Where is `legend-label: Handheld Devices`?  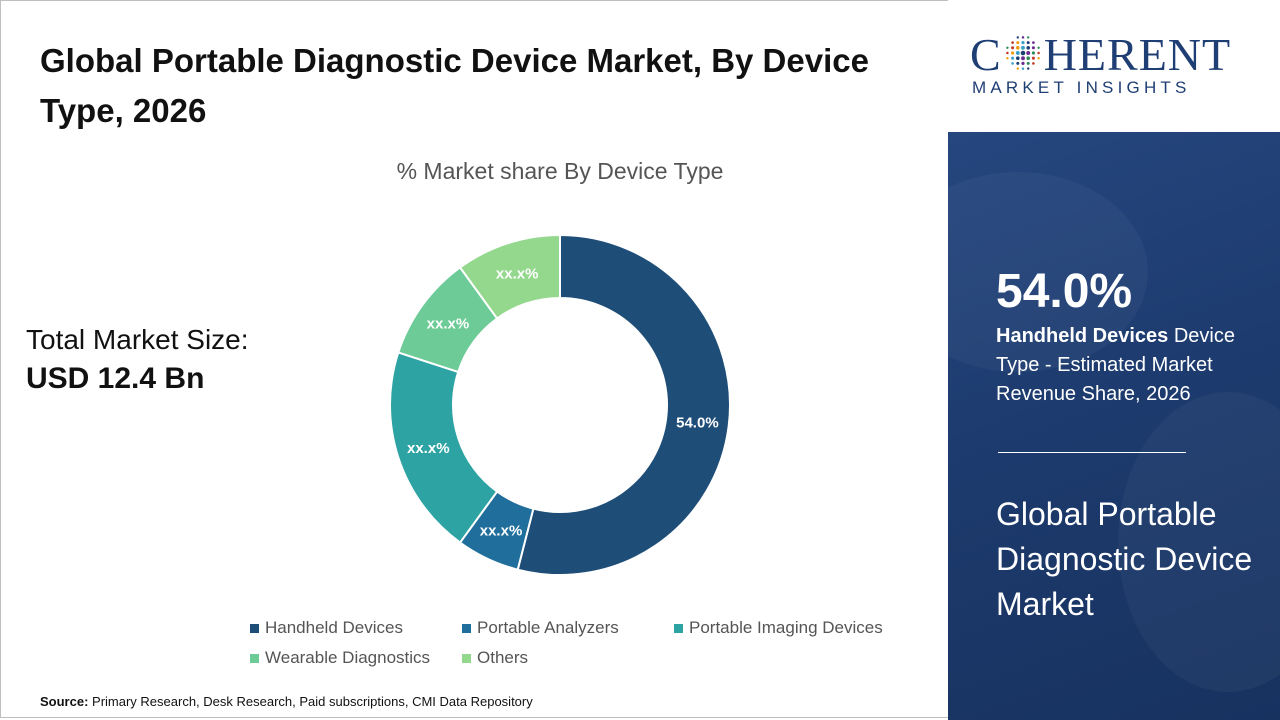
legend-label: Handheld Devices is located at coordinates (334, 627).